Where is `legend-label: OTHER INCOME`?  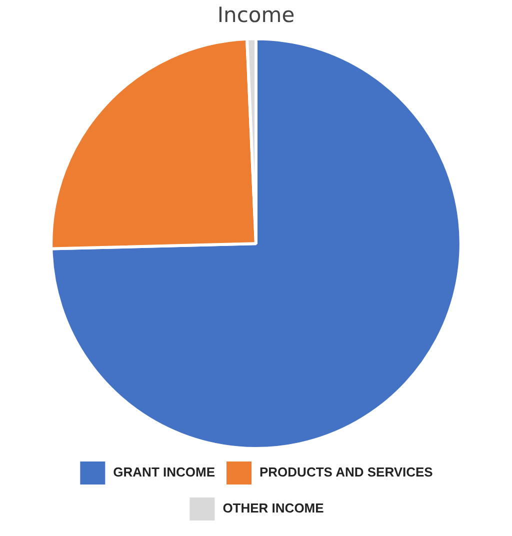 legend-label: OTHER INCOME is located at coordinates (273, 508).